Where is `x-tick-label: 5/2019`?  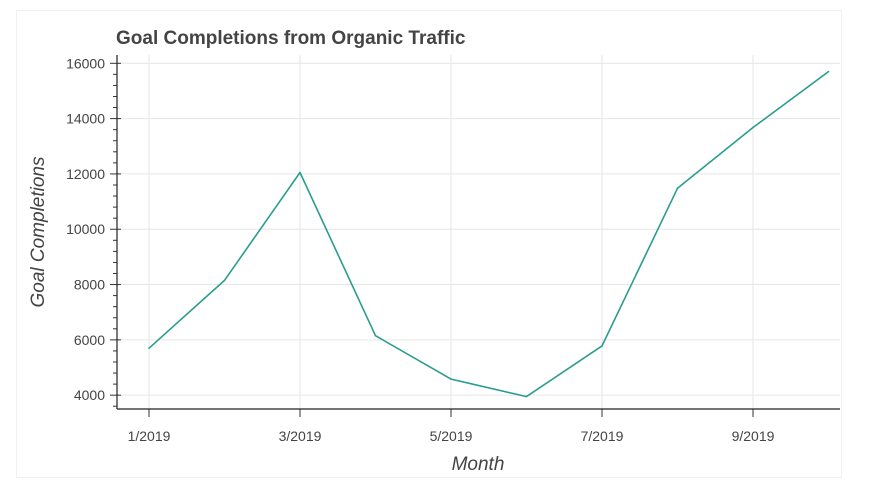 x-tick-label: 5/2019 is located at coordinates (451, 436).